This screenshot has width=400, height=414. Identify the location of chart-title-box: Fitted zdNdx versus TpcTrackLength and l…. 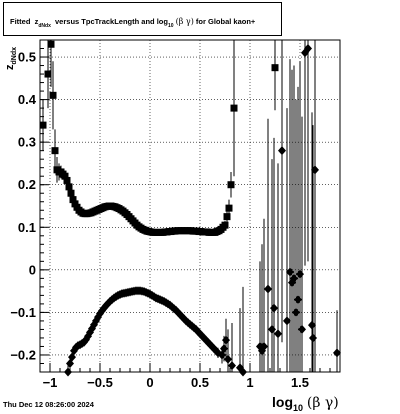
(142, 19).